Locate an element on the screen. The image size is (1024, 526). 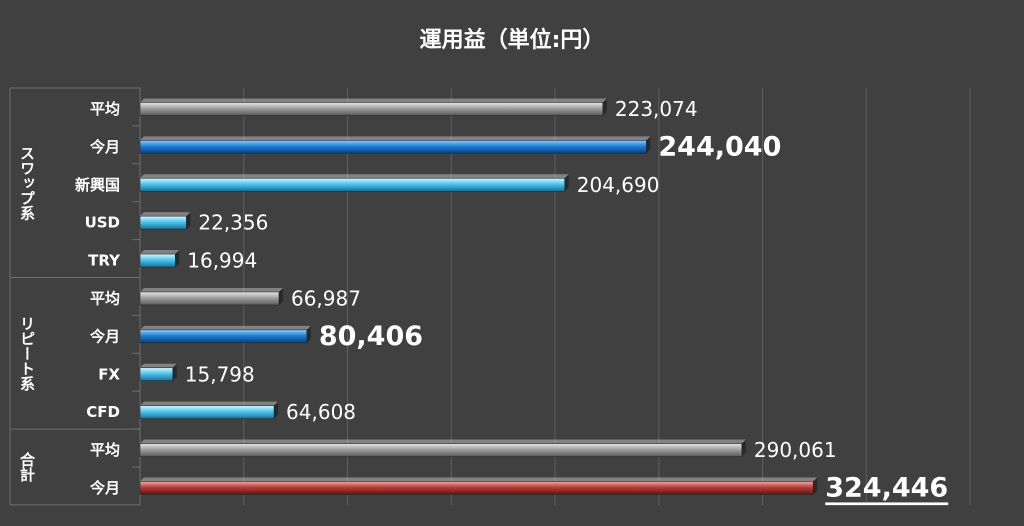
data-label: 16,994 is located at coordinates (222, 261).